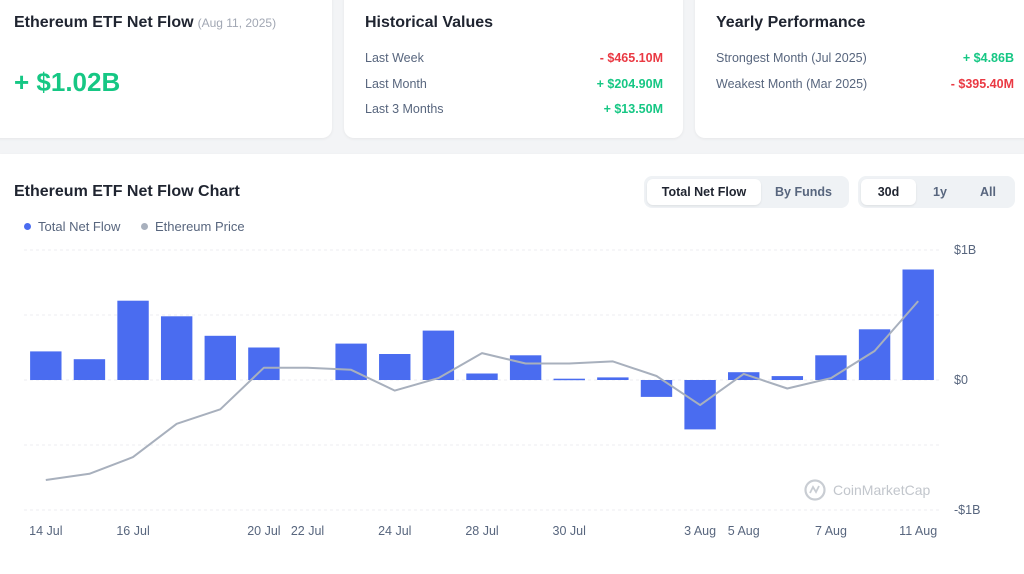 The image size is (1024, 574). Describe the element at coordinates (803, 192) in the screenshot. I see `tab-by-funds: By Funds` at that location.